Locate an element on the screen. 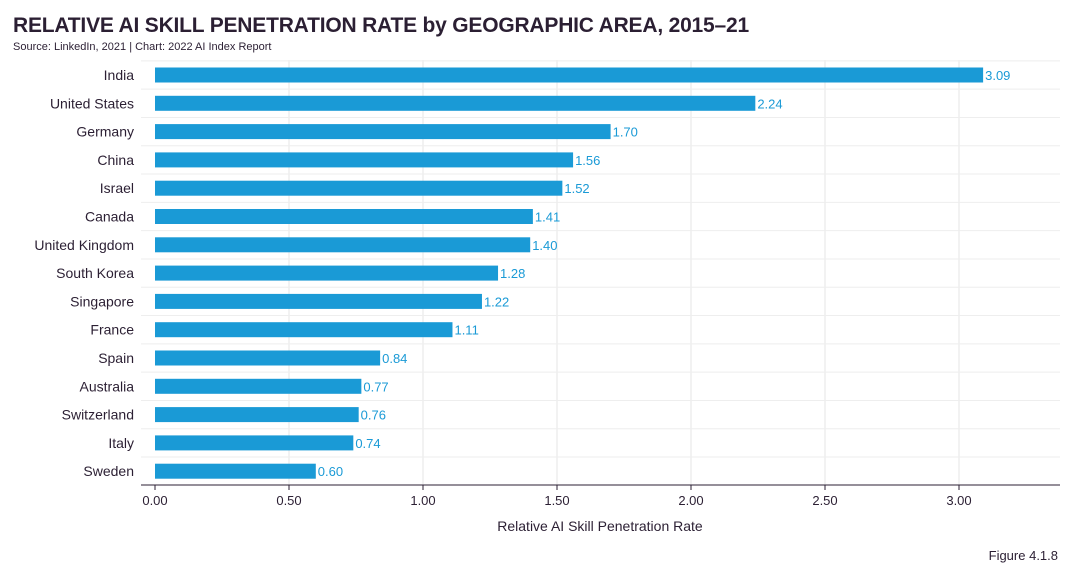  x-tick-label: 0.50 is located at coordinates (288, 500).